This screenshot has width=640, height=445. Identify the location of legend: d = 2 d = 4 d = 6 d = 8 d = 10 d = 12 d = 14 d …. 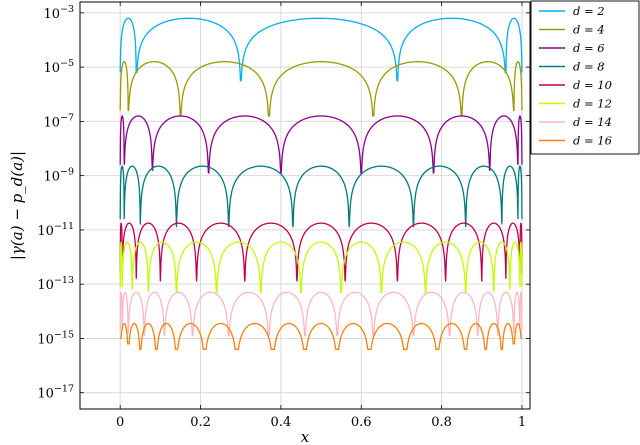
(585, 77).